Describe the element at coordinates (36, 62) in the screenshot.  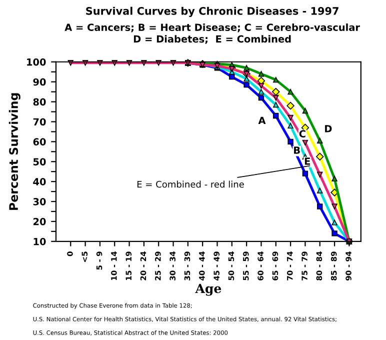
I see `y-tick-label: 100` at that location.